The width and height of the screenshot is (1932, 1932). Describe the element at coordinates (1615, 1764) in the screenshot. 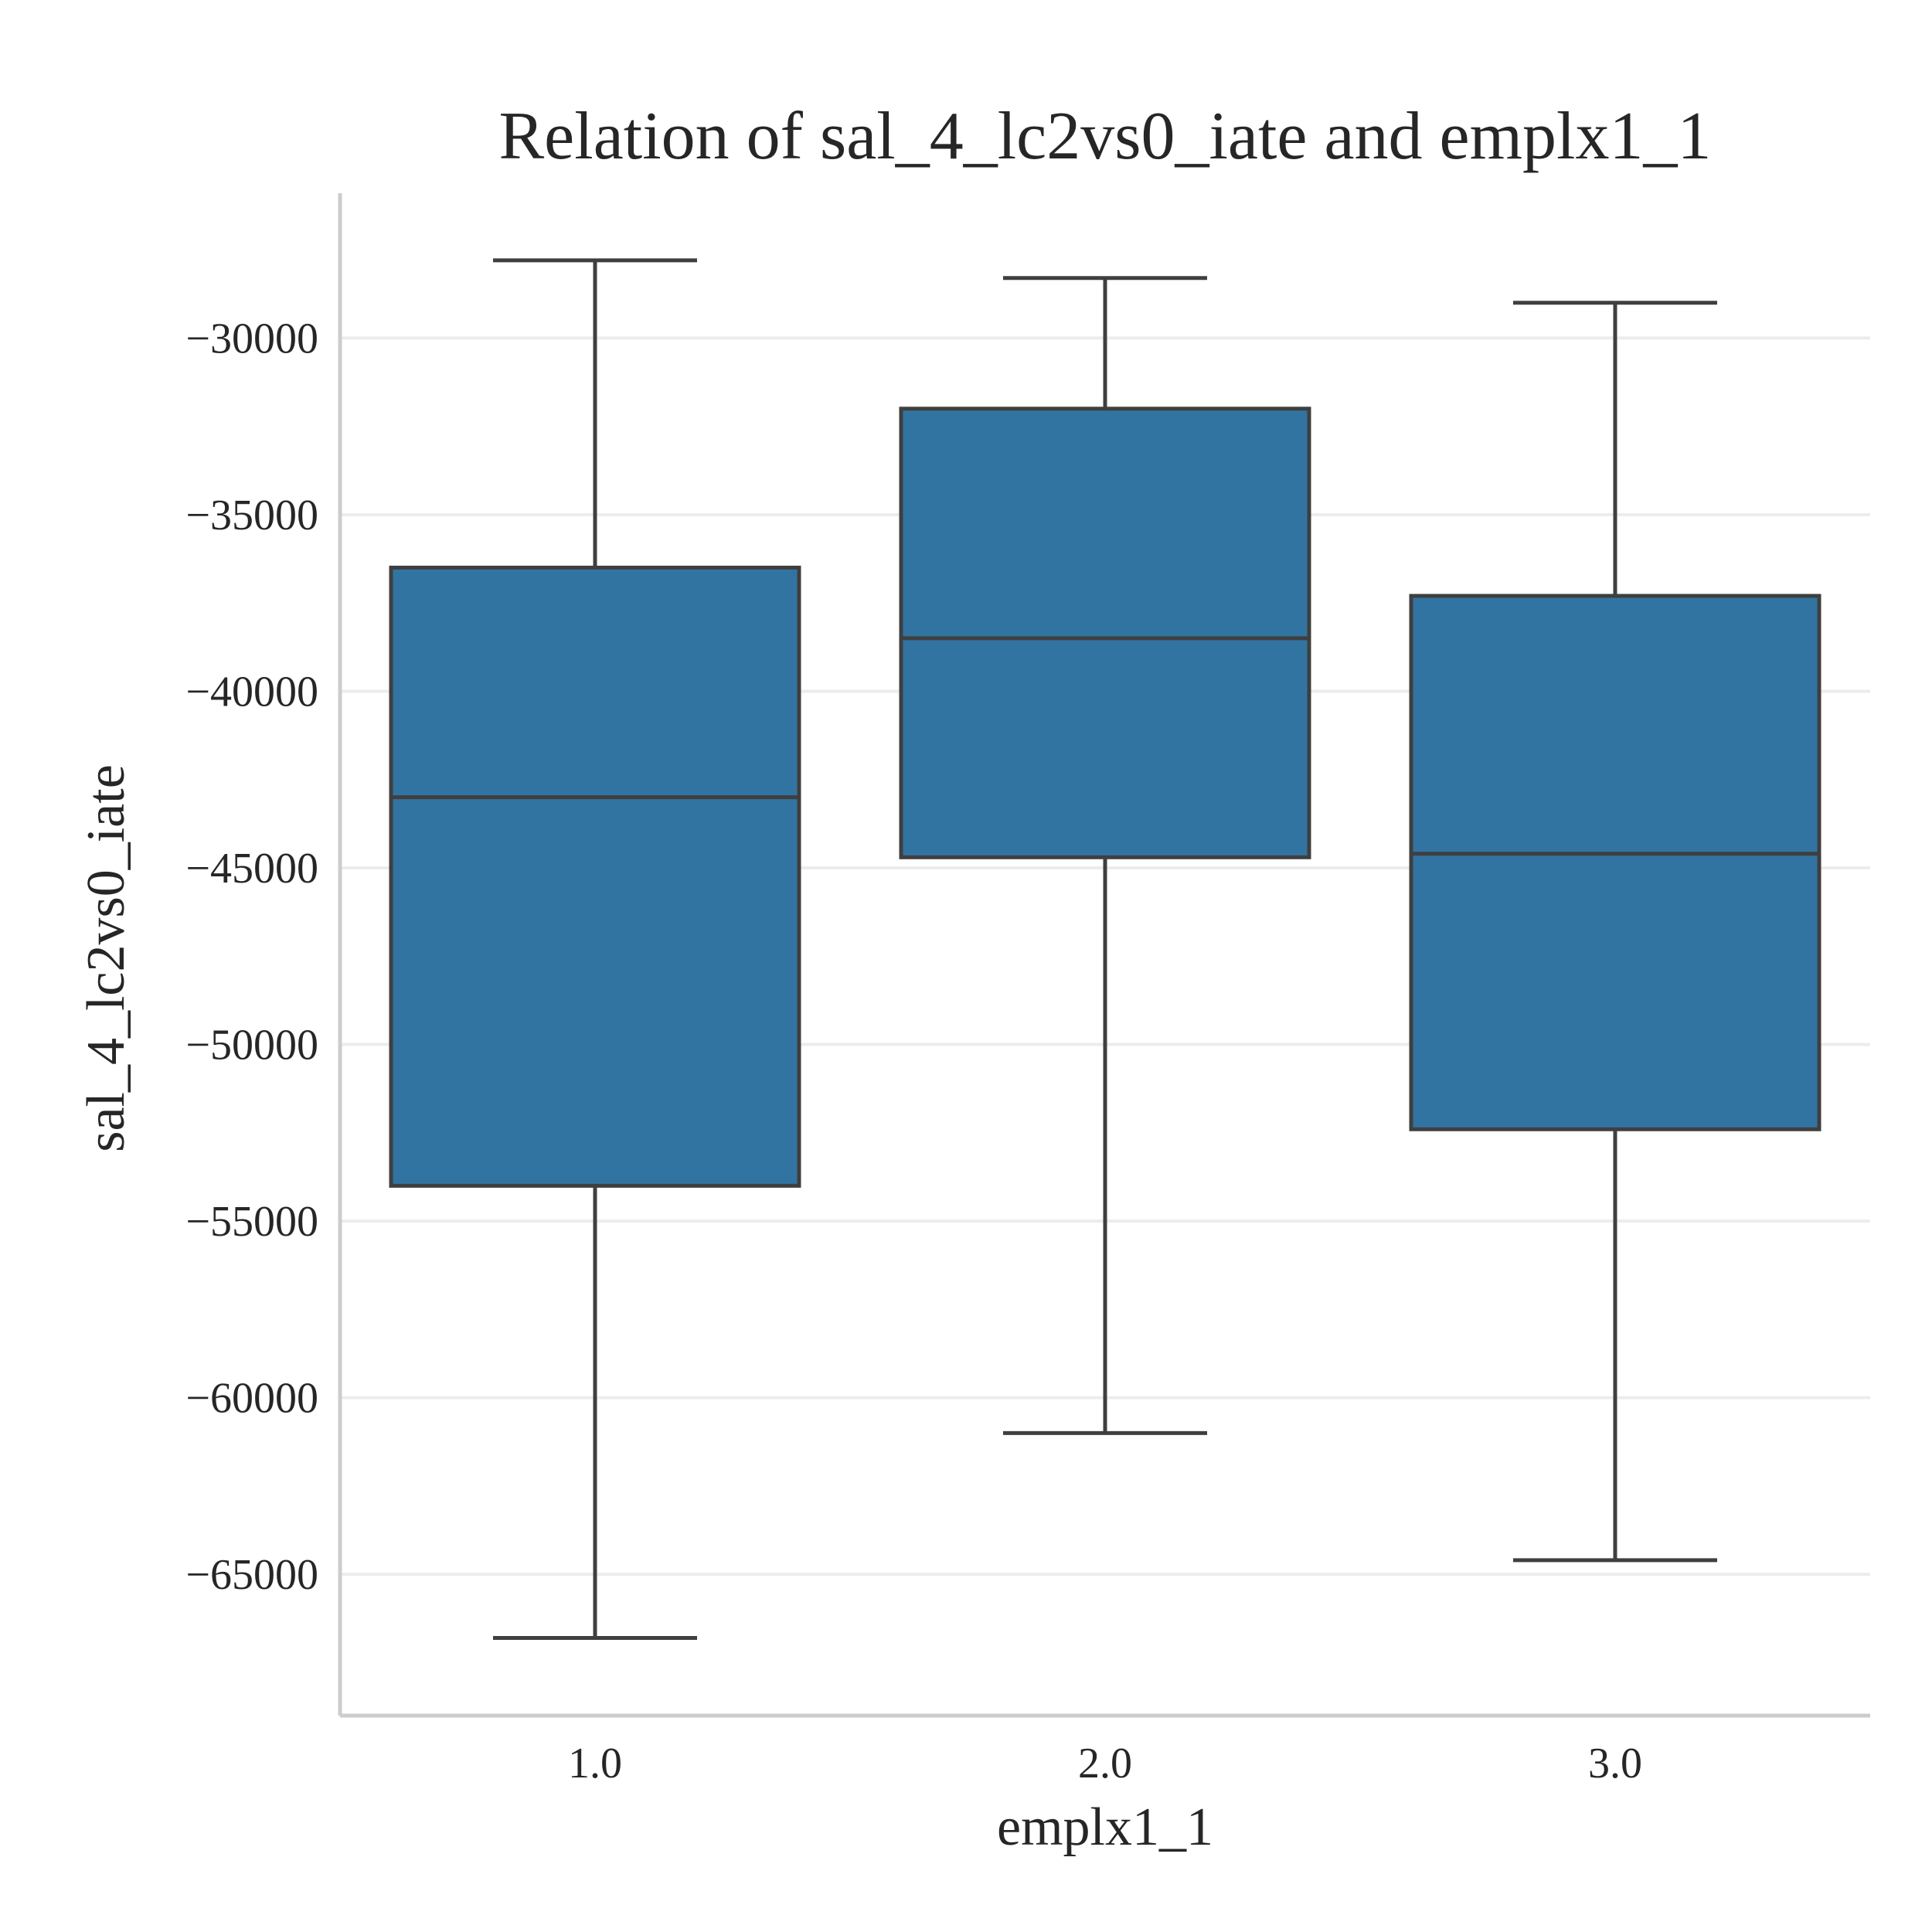

I see `x-tick-label: 3.0` at that location.